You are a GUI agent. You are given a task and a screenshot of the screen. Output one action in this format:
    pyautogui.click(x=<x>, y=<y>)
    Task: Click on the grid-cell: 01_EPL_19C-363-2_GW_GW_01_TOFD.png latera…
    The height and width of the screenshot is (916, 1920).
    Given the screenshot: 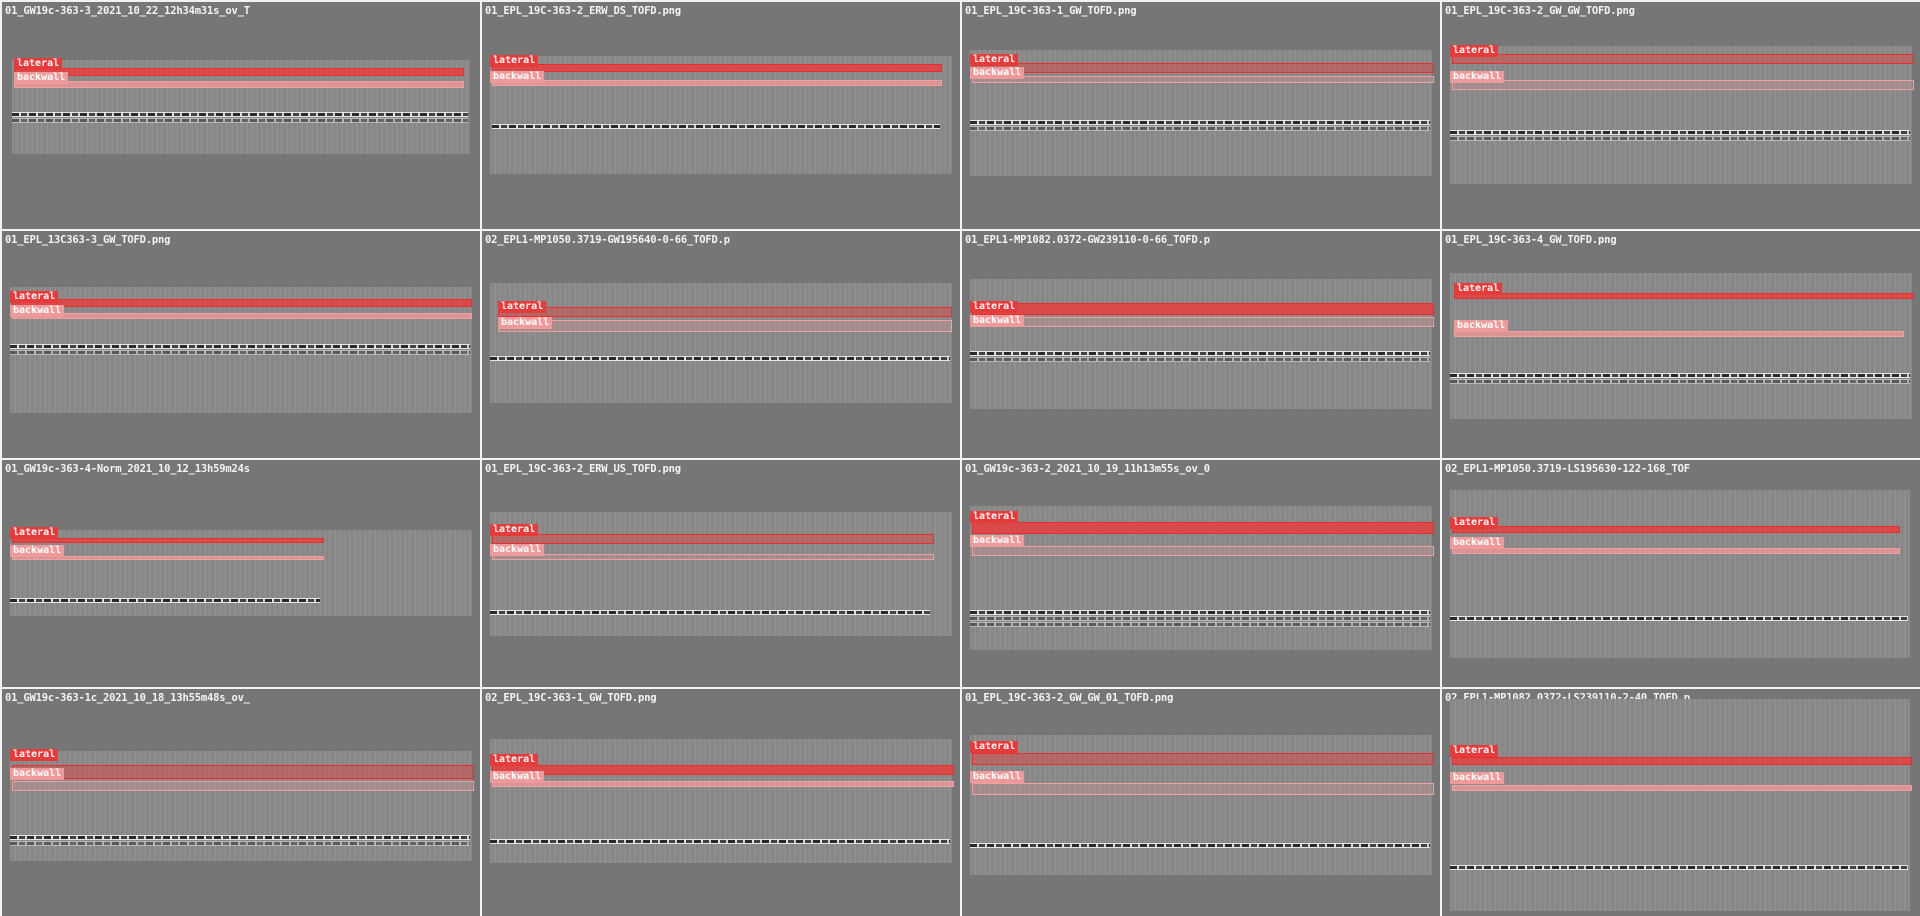 What is the action you would take?
    pyautogui.click(x=1201, y=802)
    